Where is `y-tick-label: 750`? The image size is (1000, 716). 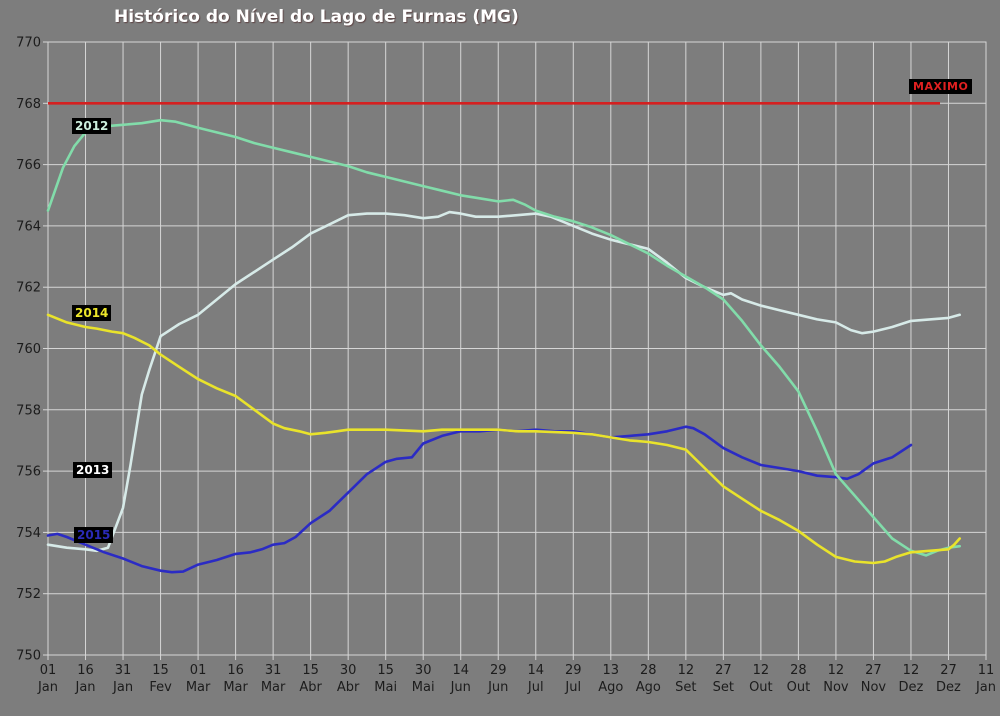
y-tick-label: 750 is located at coordinates (28, 656).